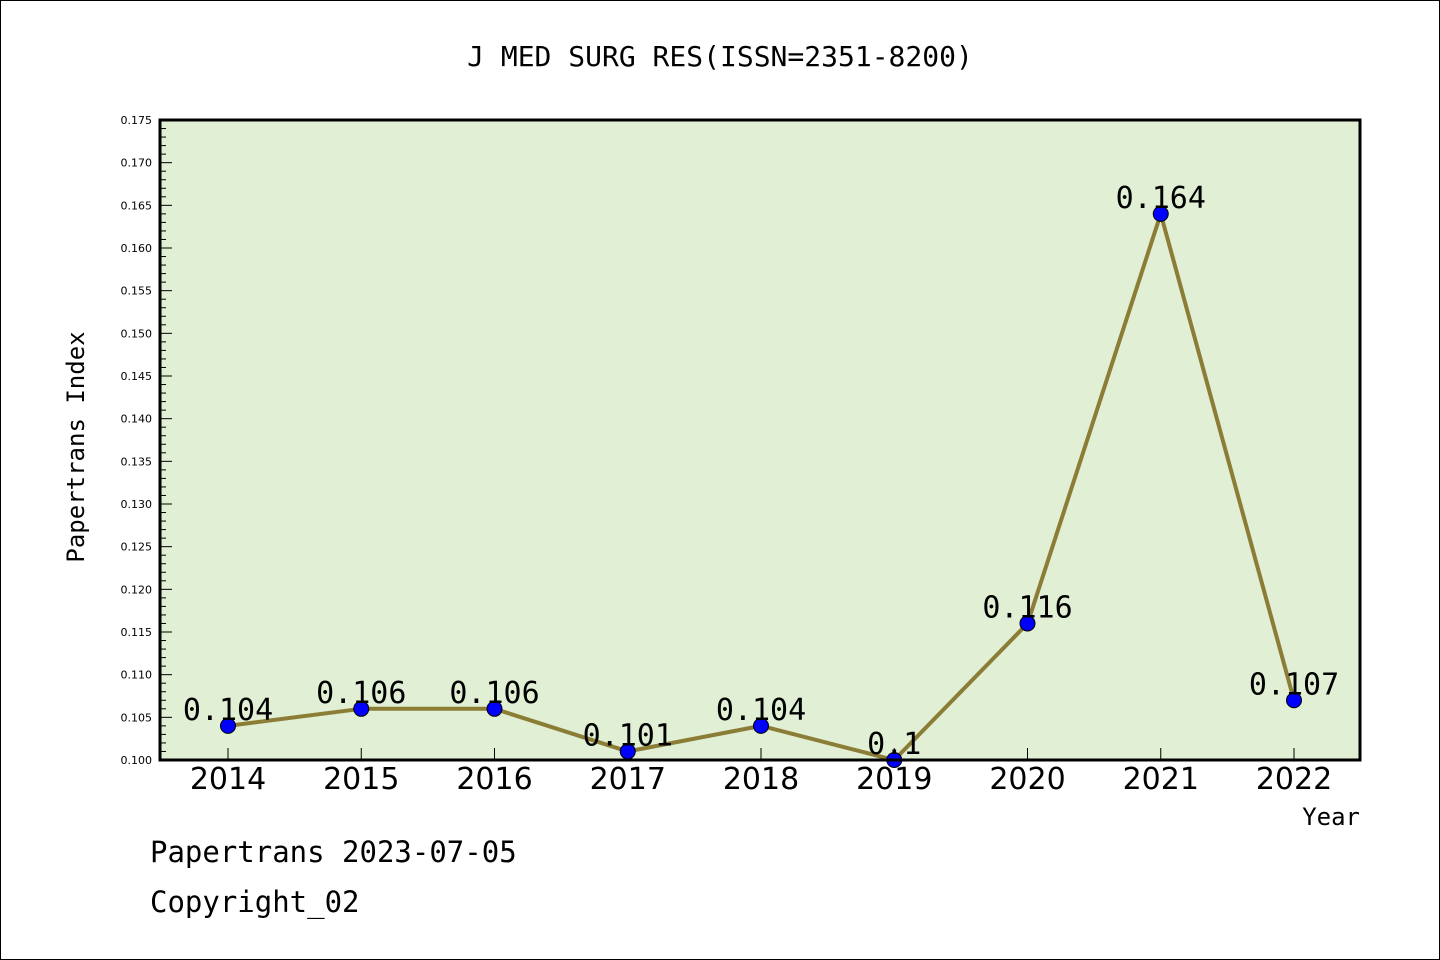 Image resolution: width=1440 pixels, height=960 pixels. What do you see at coordinates (137, 163) in the screenshot?
I see `y-tick-label: 0.170` at bounding box center [137, 163].